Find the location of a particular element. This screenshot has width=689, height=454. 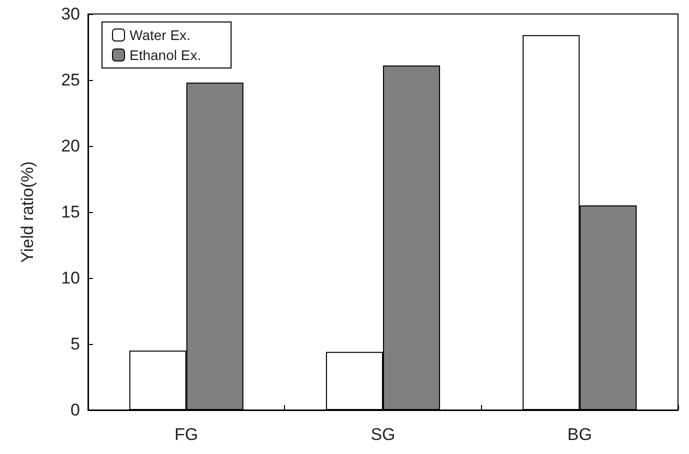

x-tick-label: SG is located at coordinates (383, 434).